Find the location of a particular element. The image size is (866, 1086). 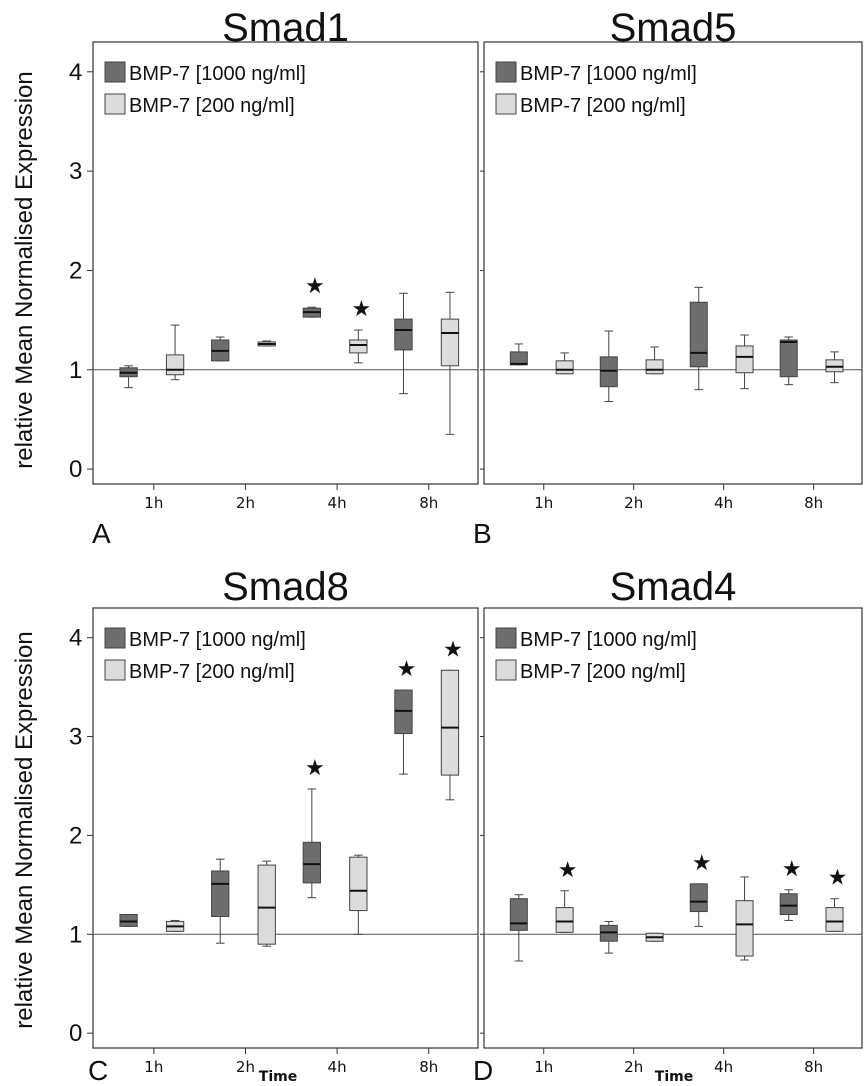

panel-letter: A is located at coordinates (101, 533).